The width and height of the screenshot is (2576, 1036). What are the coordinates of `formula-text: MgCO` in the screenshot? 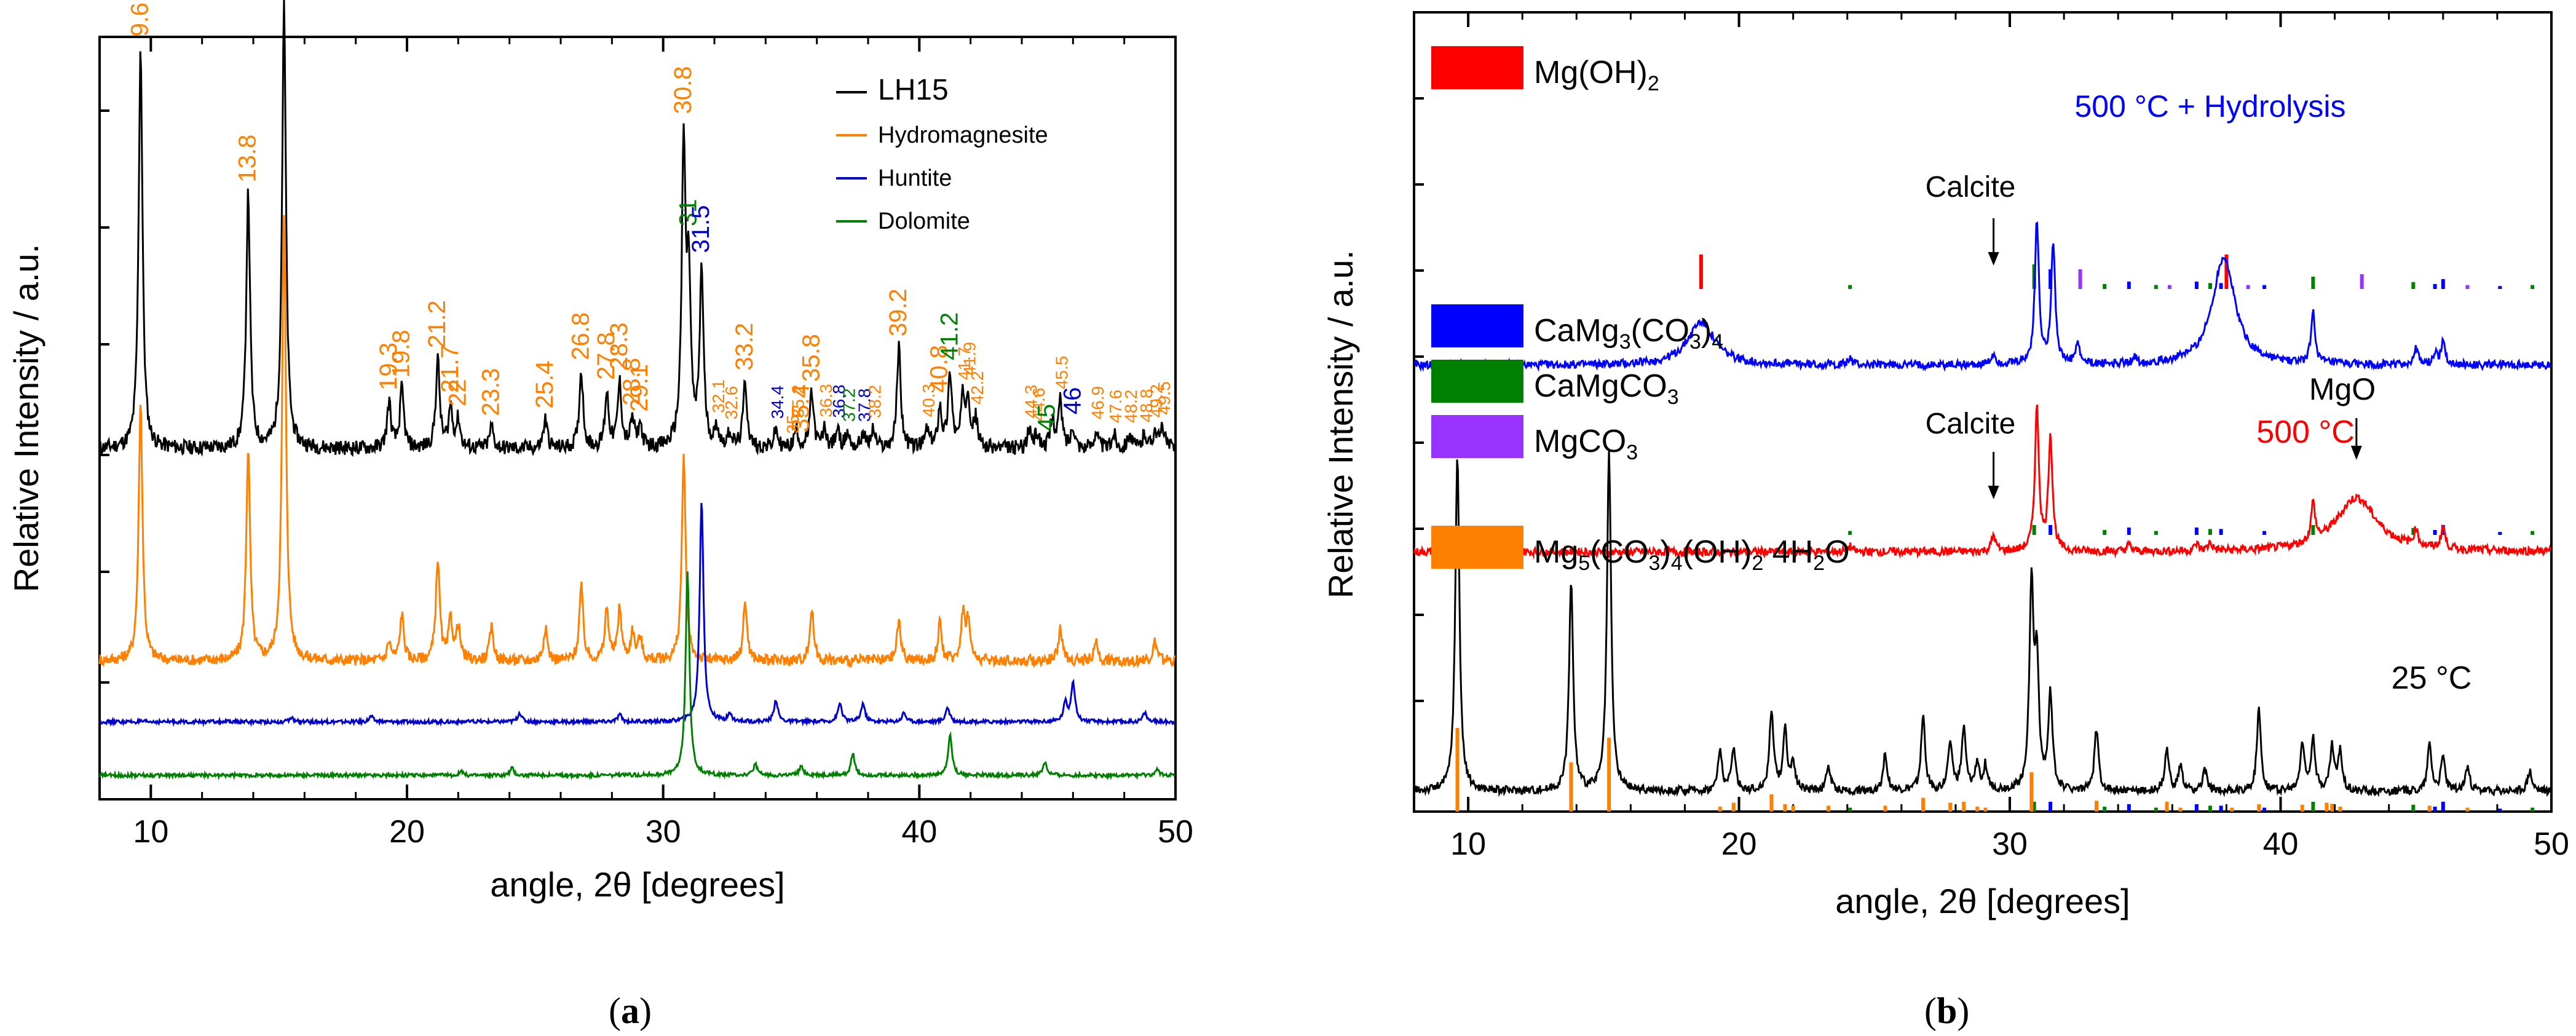 It's located at (1580, 442).